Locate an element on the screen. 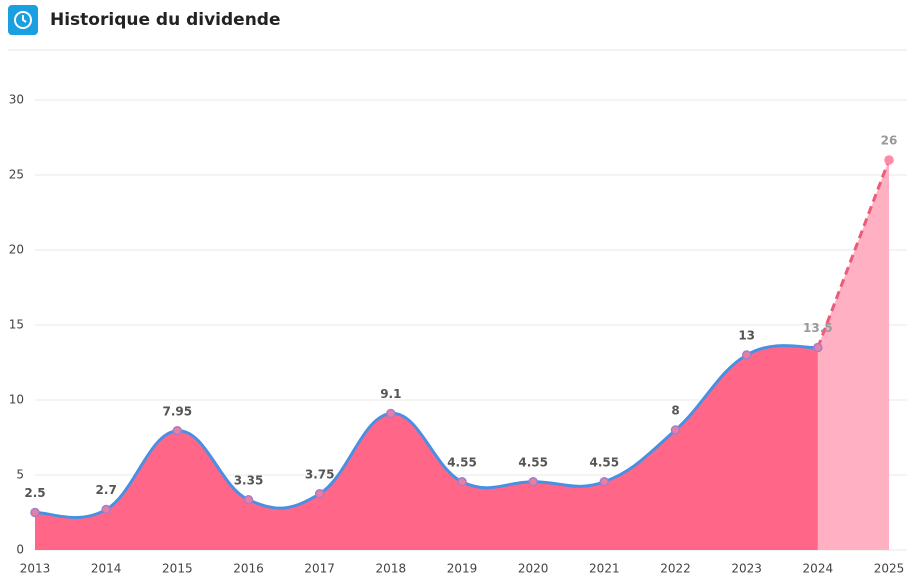 The width and height of the screenshot is (907, 584). y-tick-label: 20 is located at coordinates (16, 250).